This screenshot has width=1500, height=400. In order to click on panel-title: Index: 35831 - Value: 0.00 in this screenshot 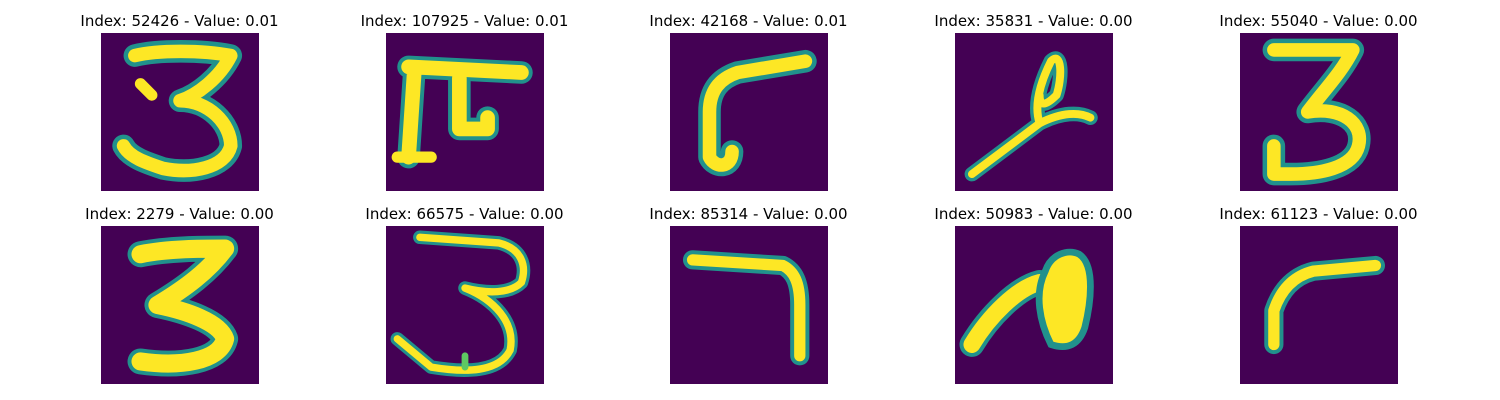, I will do `click(1033, 21)`.